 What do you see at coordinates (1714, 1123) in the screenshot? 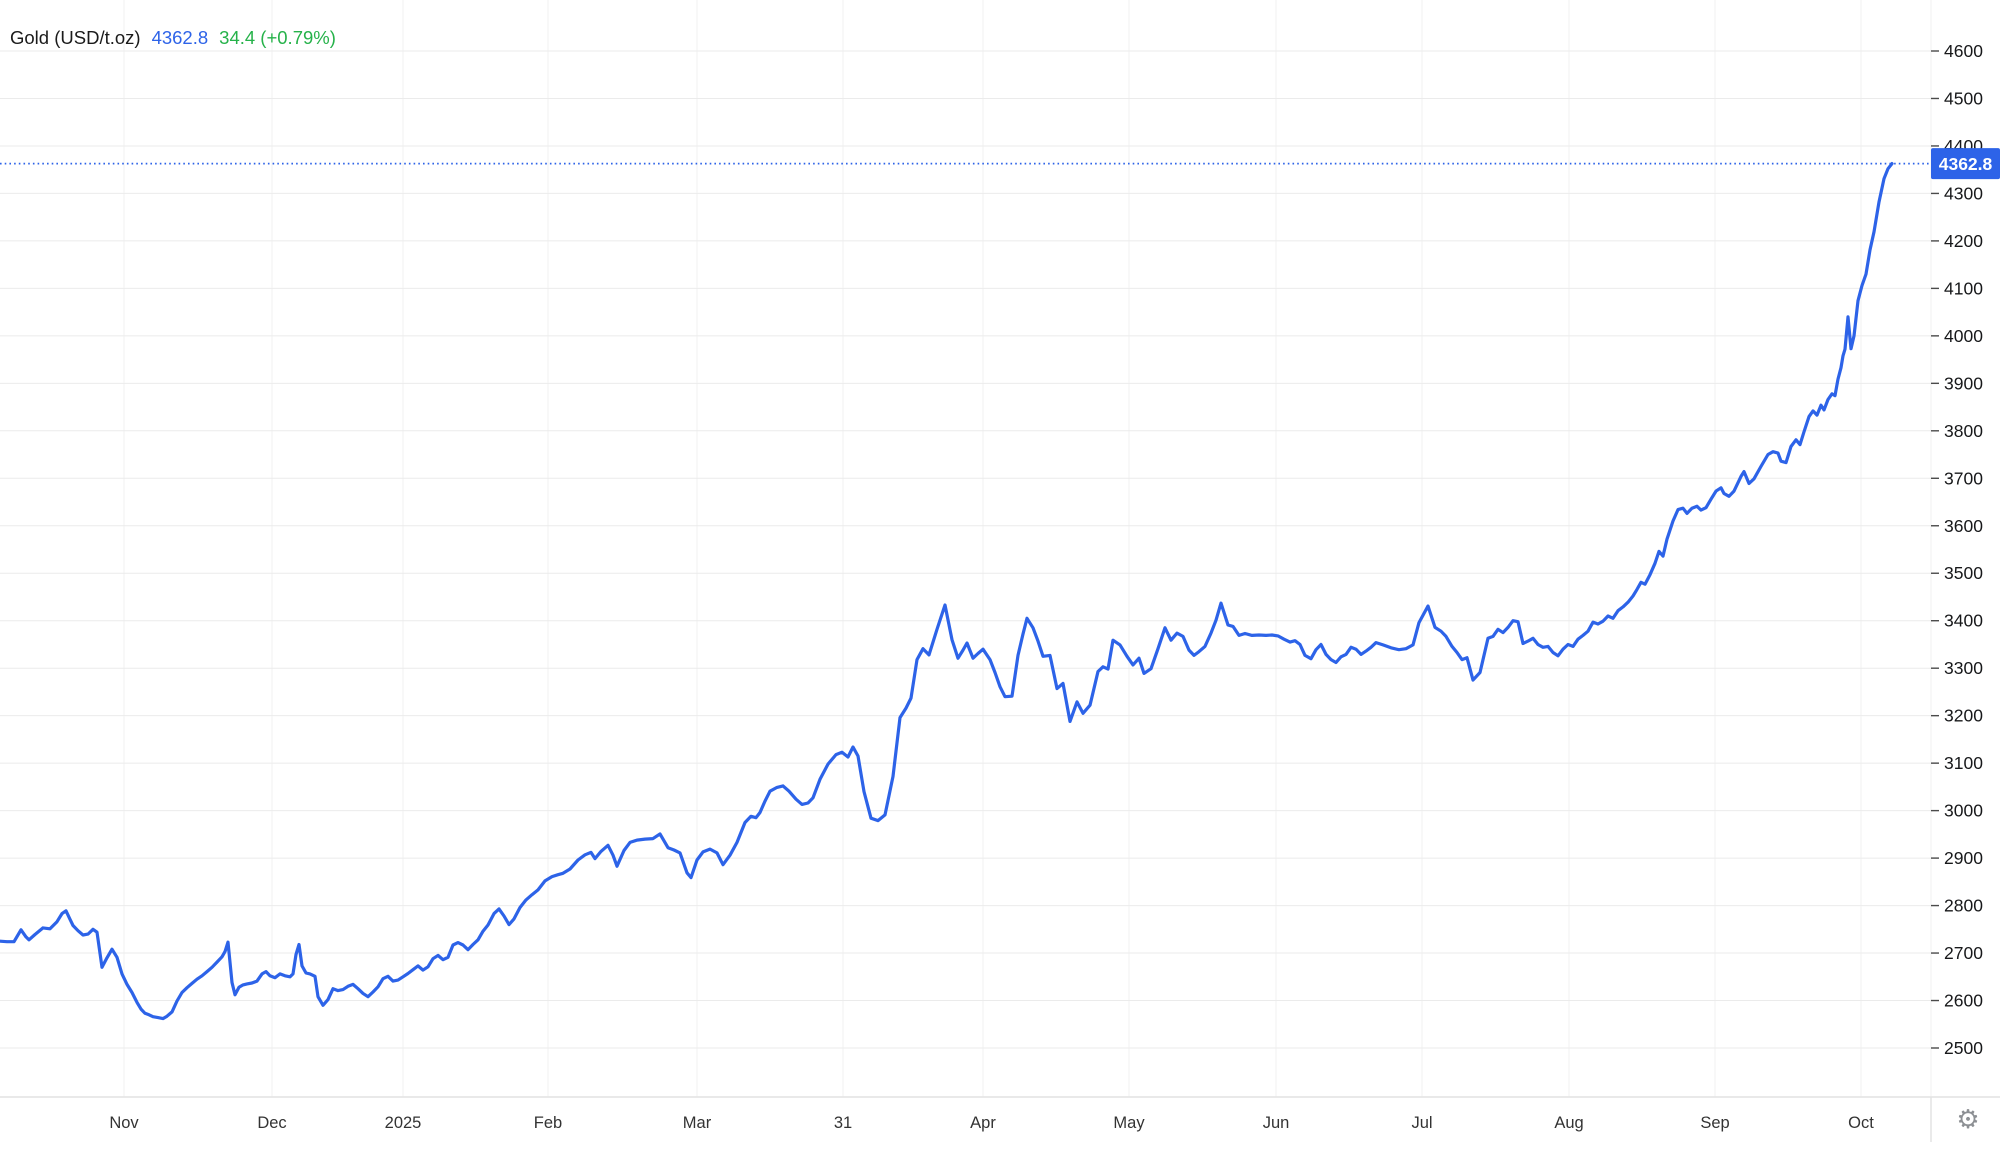
I see `x-axis-tick-label: Sep` at bounding box center [1714, 1123].